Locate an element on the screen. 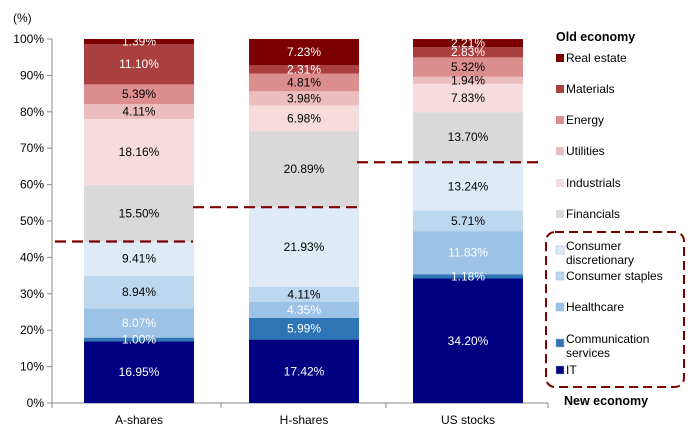 The width and height of the screenshot is (700, 430). y-tick-label: 80% is located at coordinates (32, 112).